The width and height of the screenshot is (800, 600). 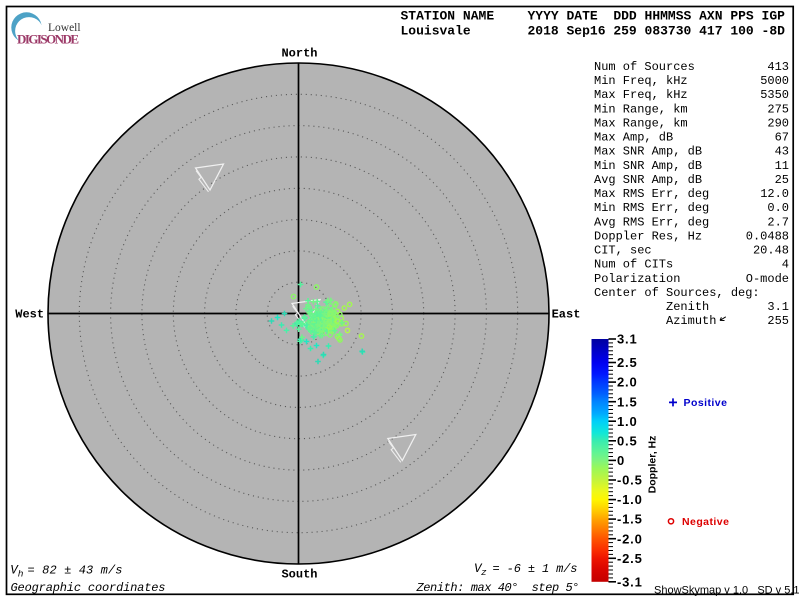 I want to click on svg-text: z, so click(x=484, y=572).